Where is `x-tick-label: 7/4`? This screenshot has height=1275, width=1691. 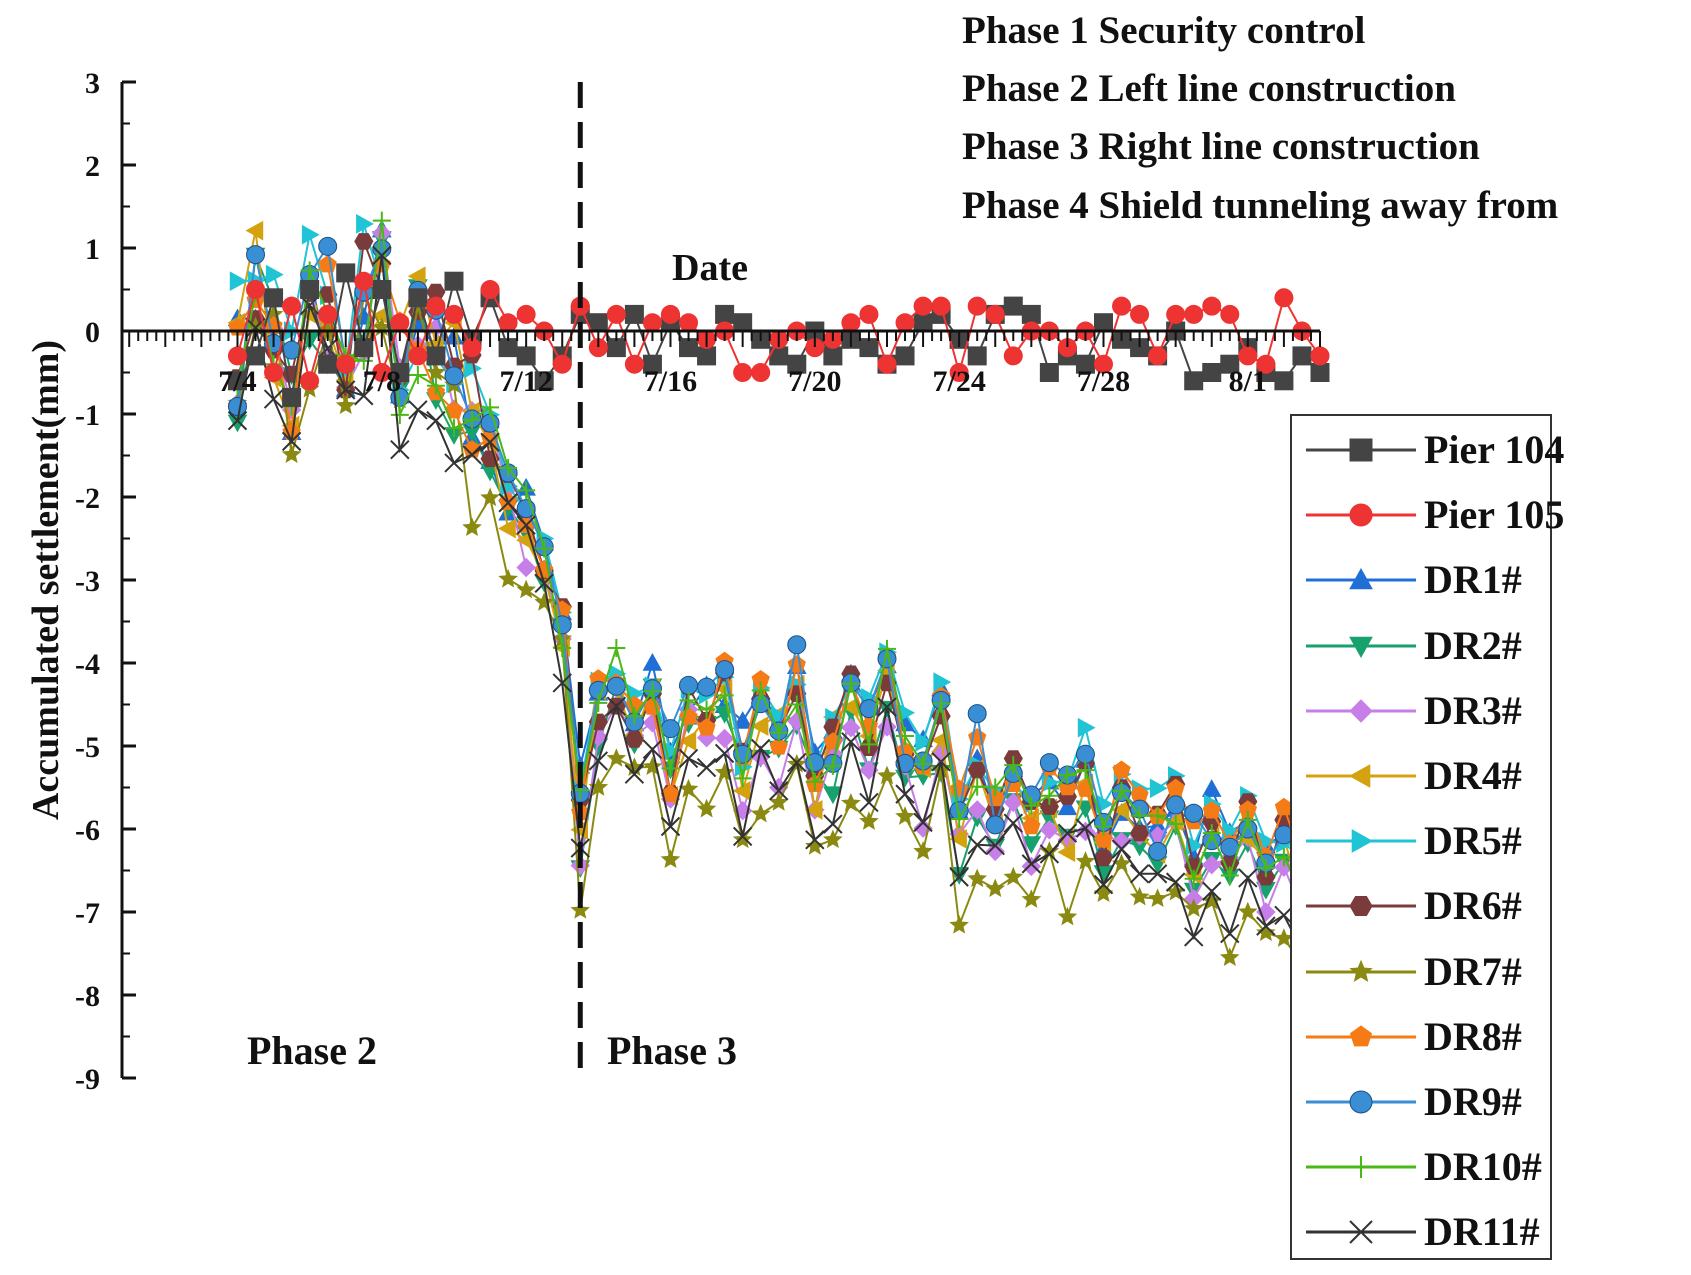 x-tick-label: 7/4 is located at coordinates (237, 381).